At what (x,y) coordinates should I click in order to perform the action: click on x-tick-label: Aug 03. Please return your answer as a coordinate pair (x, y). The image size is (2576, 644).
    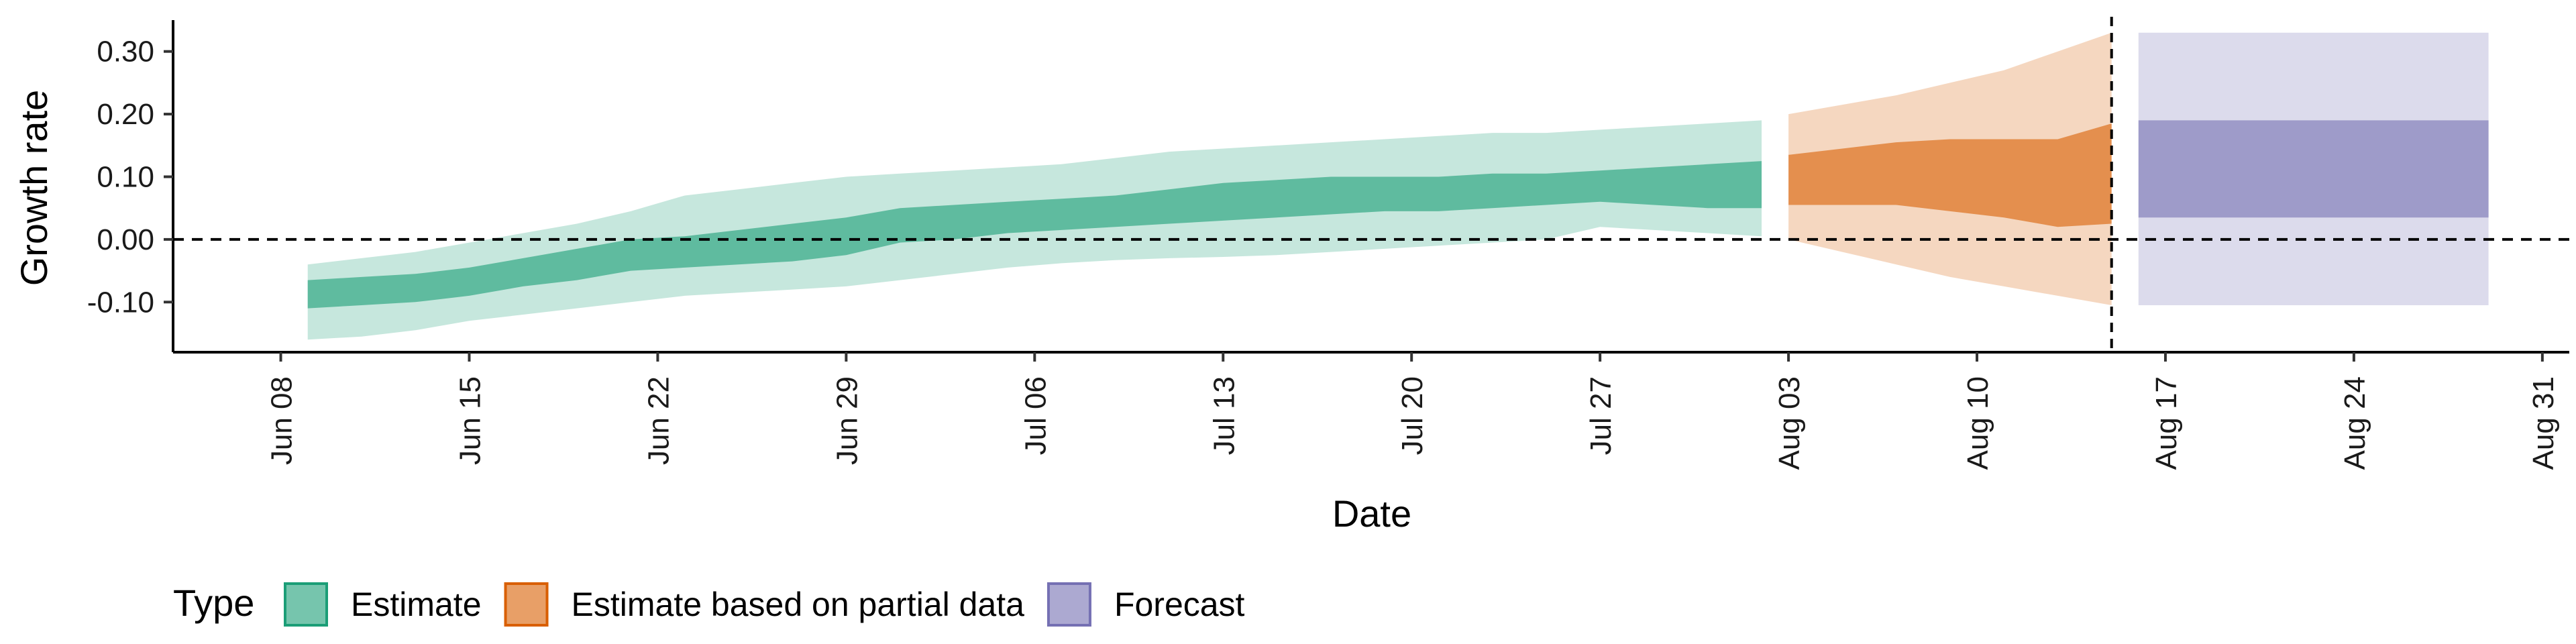
    Looking at the image, I should click on (1789, 423).